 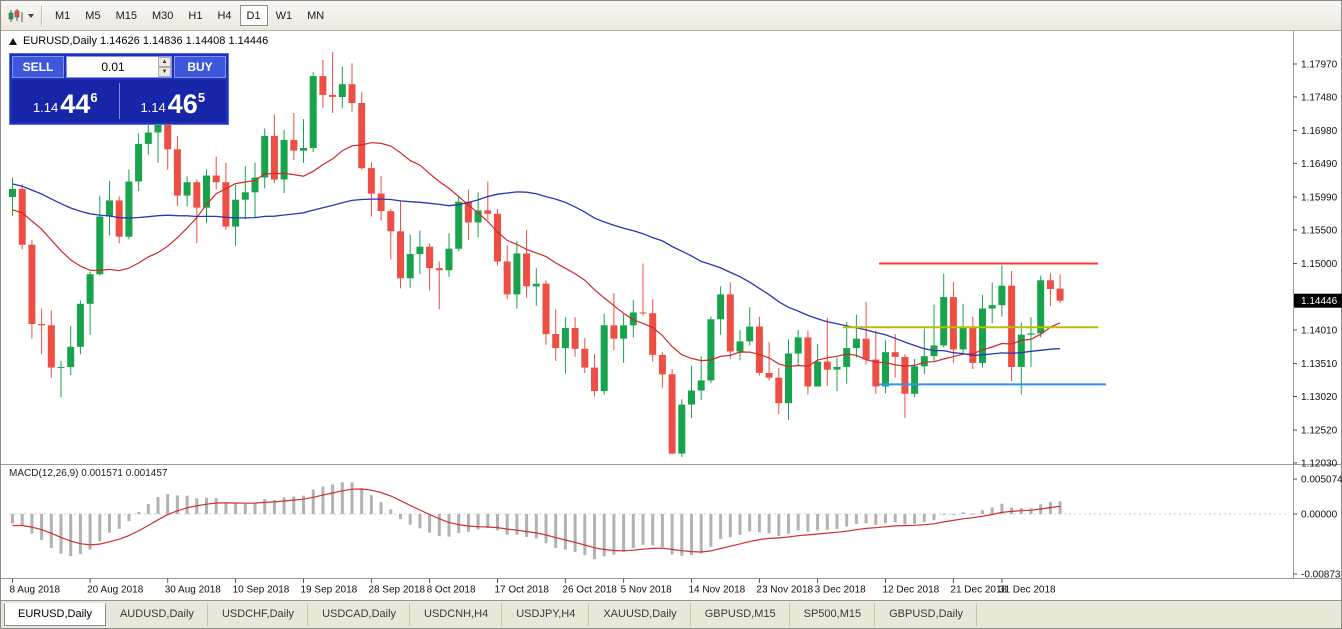 What do you see at coordinates (640, 614) in the screenshot?
I see `chart-tab-xauusd-daily: XAUUSD,Daily` at bounding box center [640, 614].